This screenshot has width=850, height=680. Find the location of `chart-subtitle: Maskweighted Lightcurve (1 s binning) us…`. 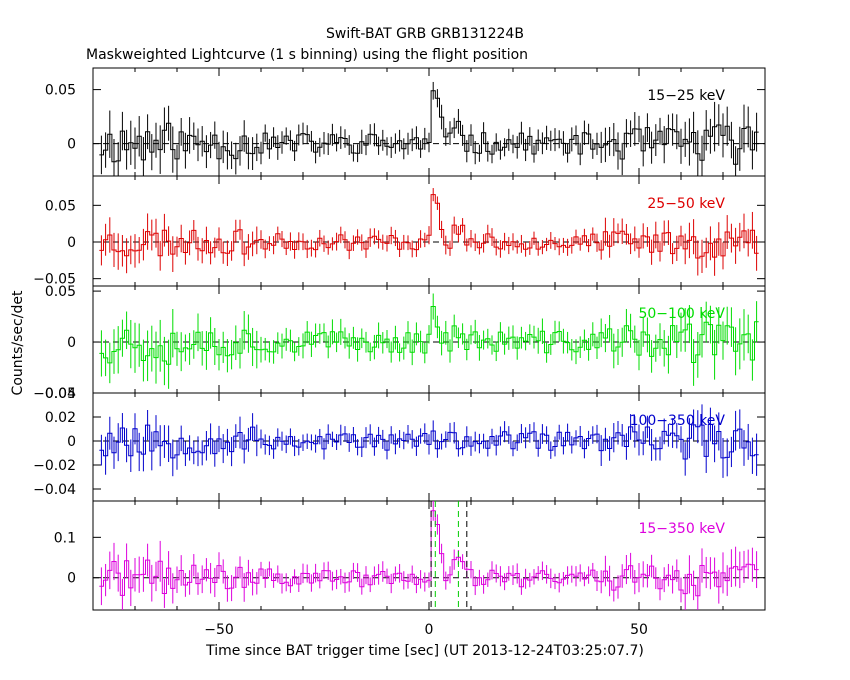

chart-subtitle: Maskweighted Lightcurve (1 s binning) us… is located at coordinates (307, 55).